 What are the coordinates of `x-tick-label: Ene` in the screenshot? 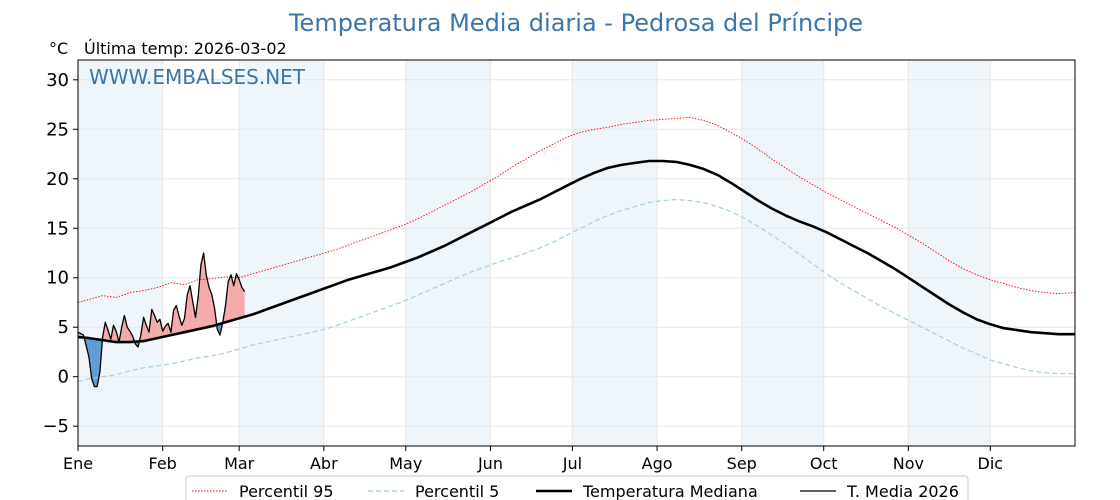 It's located at (78, 463).